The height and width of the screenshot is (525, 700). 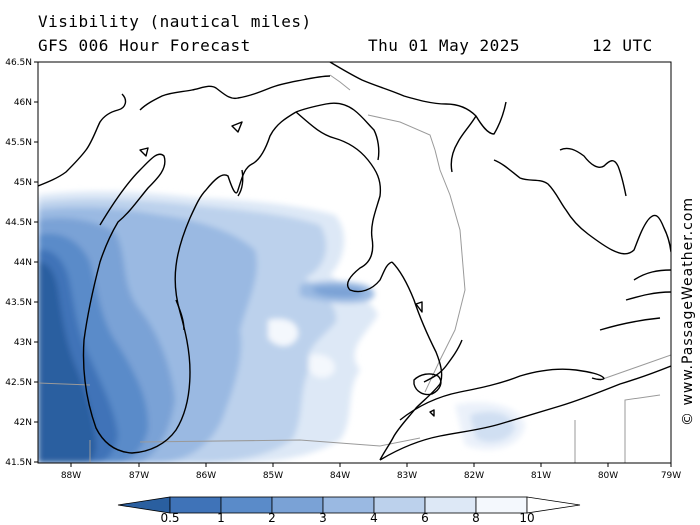 I want to click on lat-label: 44N, so click(x=23, y=263).